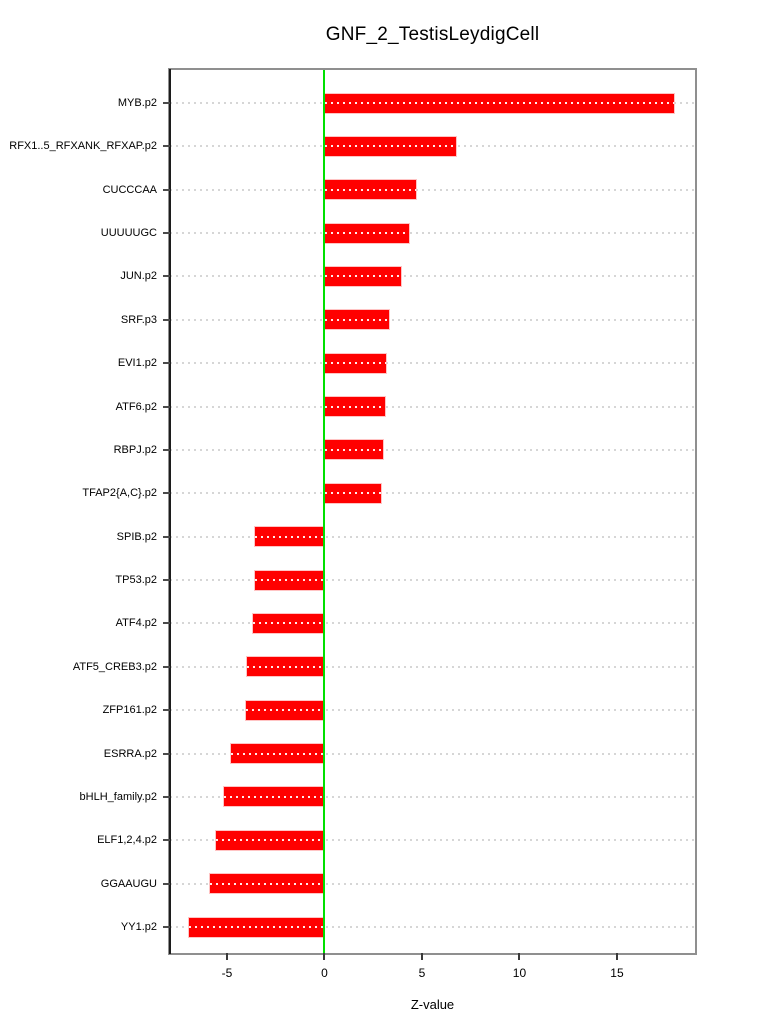  What do you see at coordinates (136, 536) in the screenshot?
I see `y-axis-category-label: SPIB.p2` at bounding box center [136, 536].